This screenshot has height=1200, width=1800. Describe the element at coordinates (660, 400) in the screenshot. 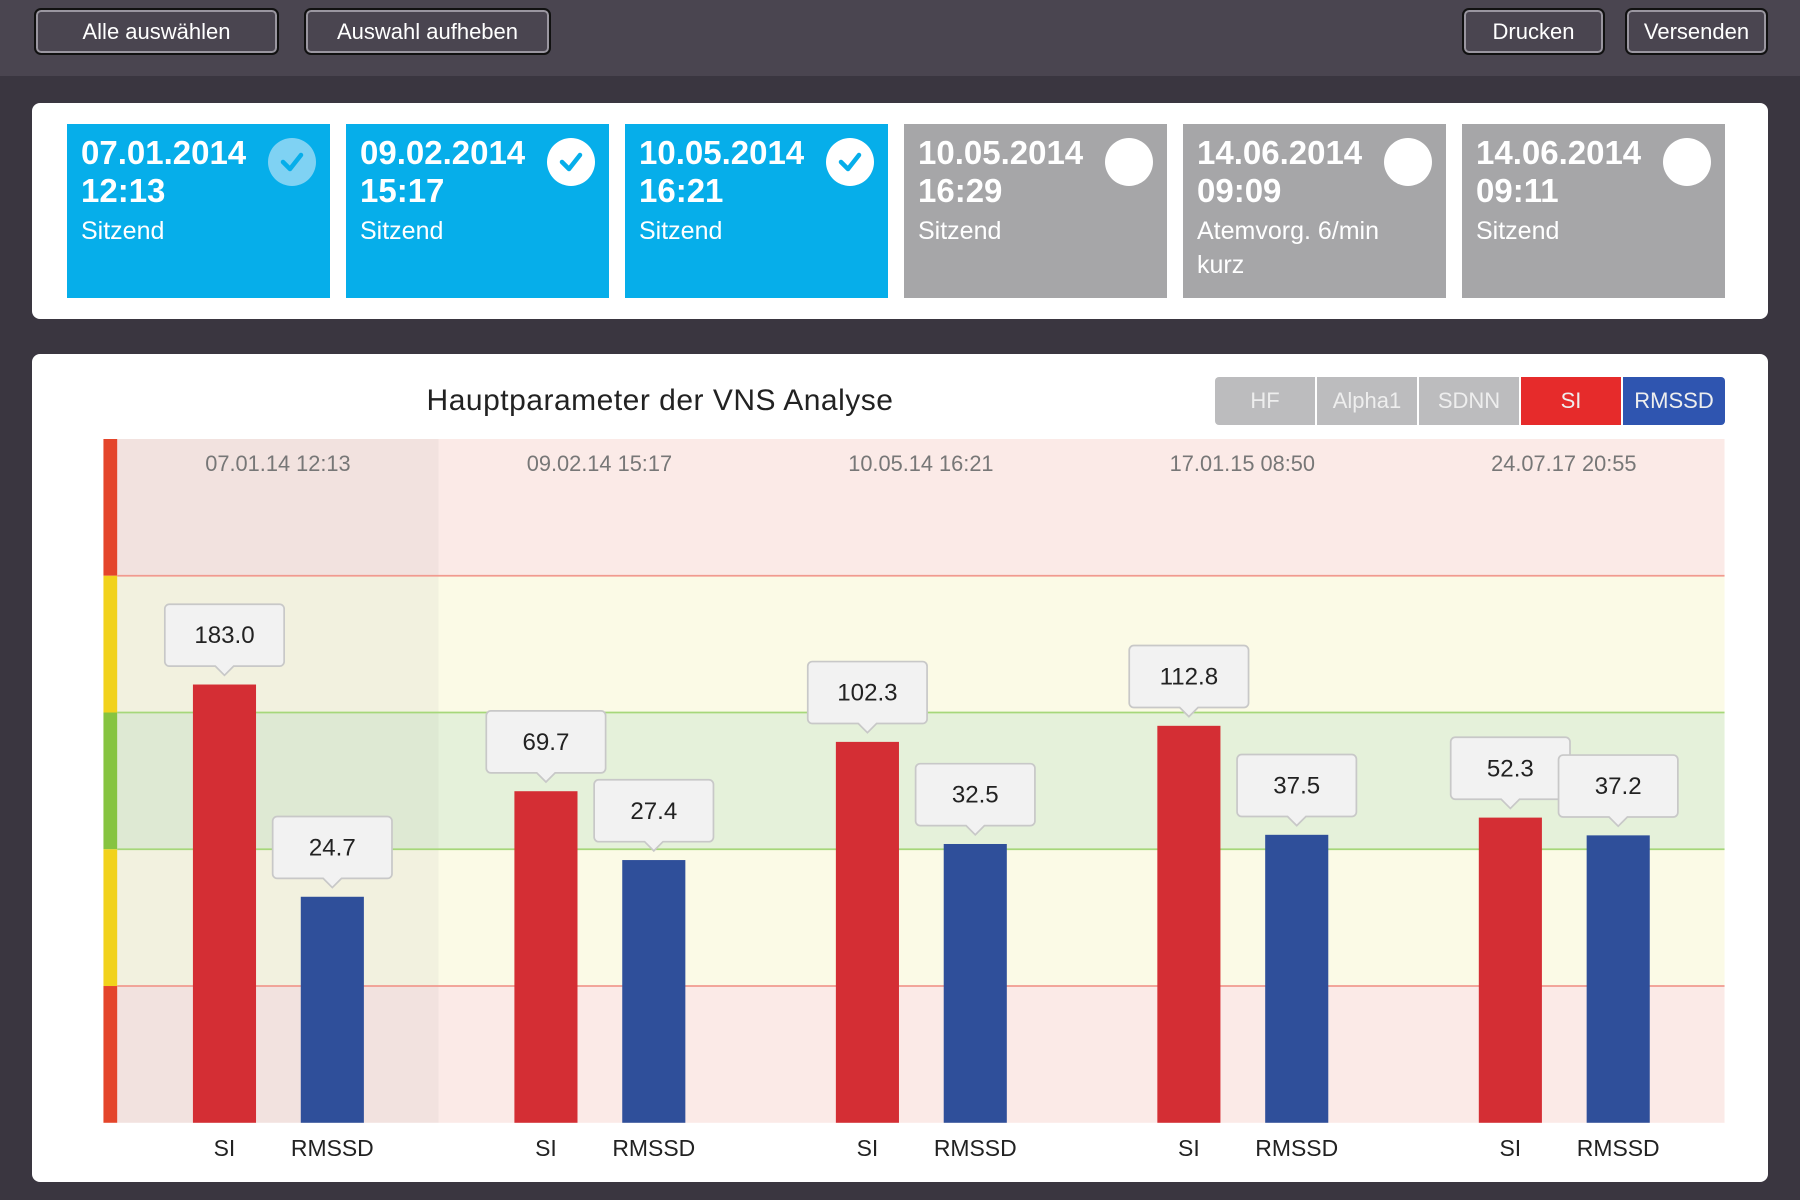

I see `chart-title: Hauptparameter der VNS Analyse` at that location.